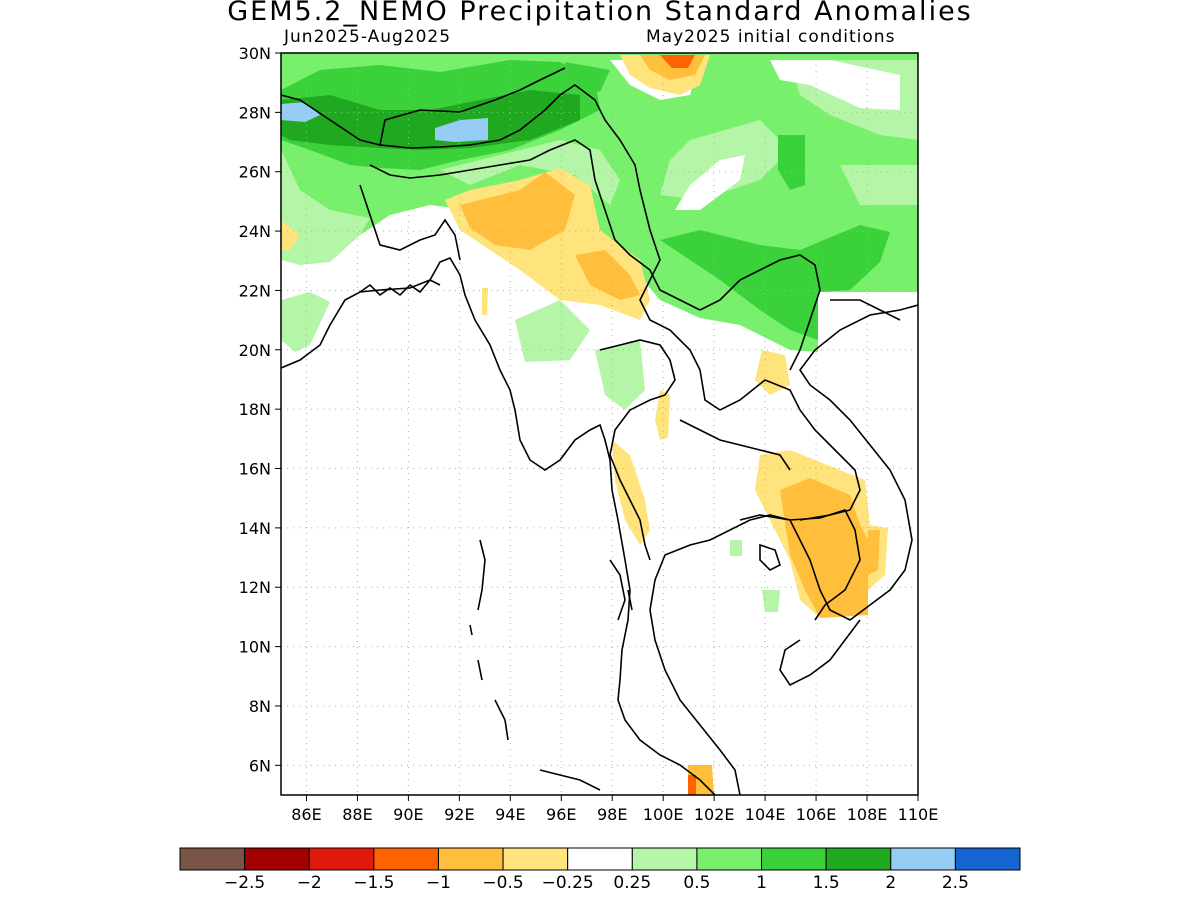  Describe the element at coordinates (662, 415) in the screenshot. I see `dry-anomaly-thailand` at that location.